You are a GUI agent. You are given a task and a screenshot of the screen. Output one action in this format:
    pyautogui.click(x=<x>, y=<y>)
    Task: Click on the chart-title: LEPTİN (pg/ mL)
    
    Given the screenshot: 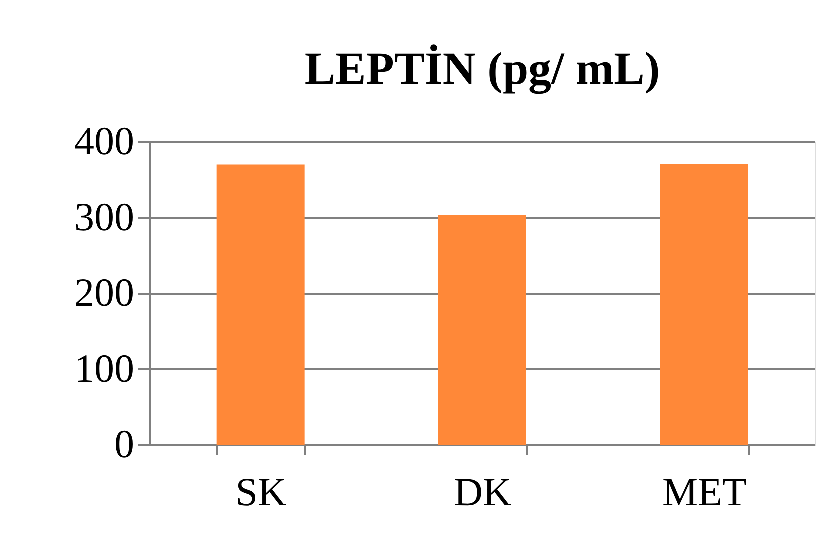 What is the action you would take?
    pyautogui.click(x=482, y=69)
    